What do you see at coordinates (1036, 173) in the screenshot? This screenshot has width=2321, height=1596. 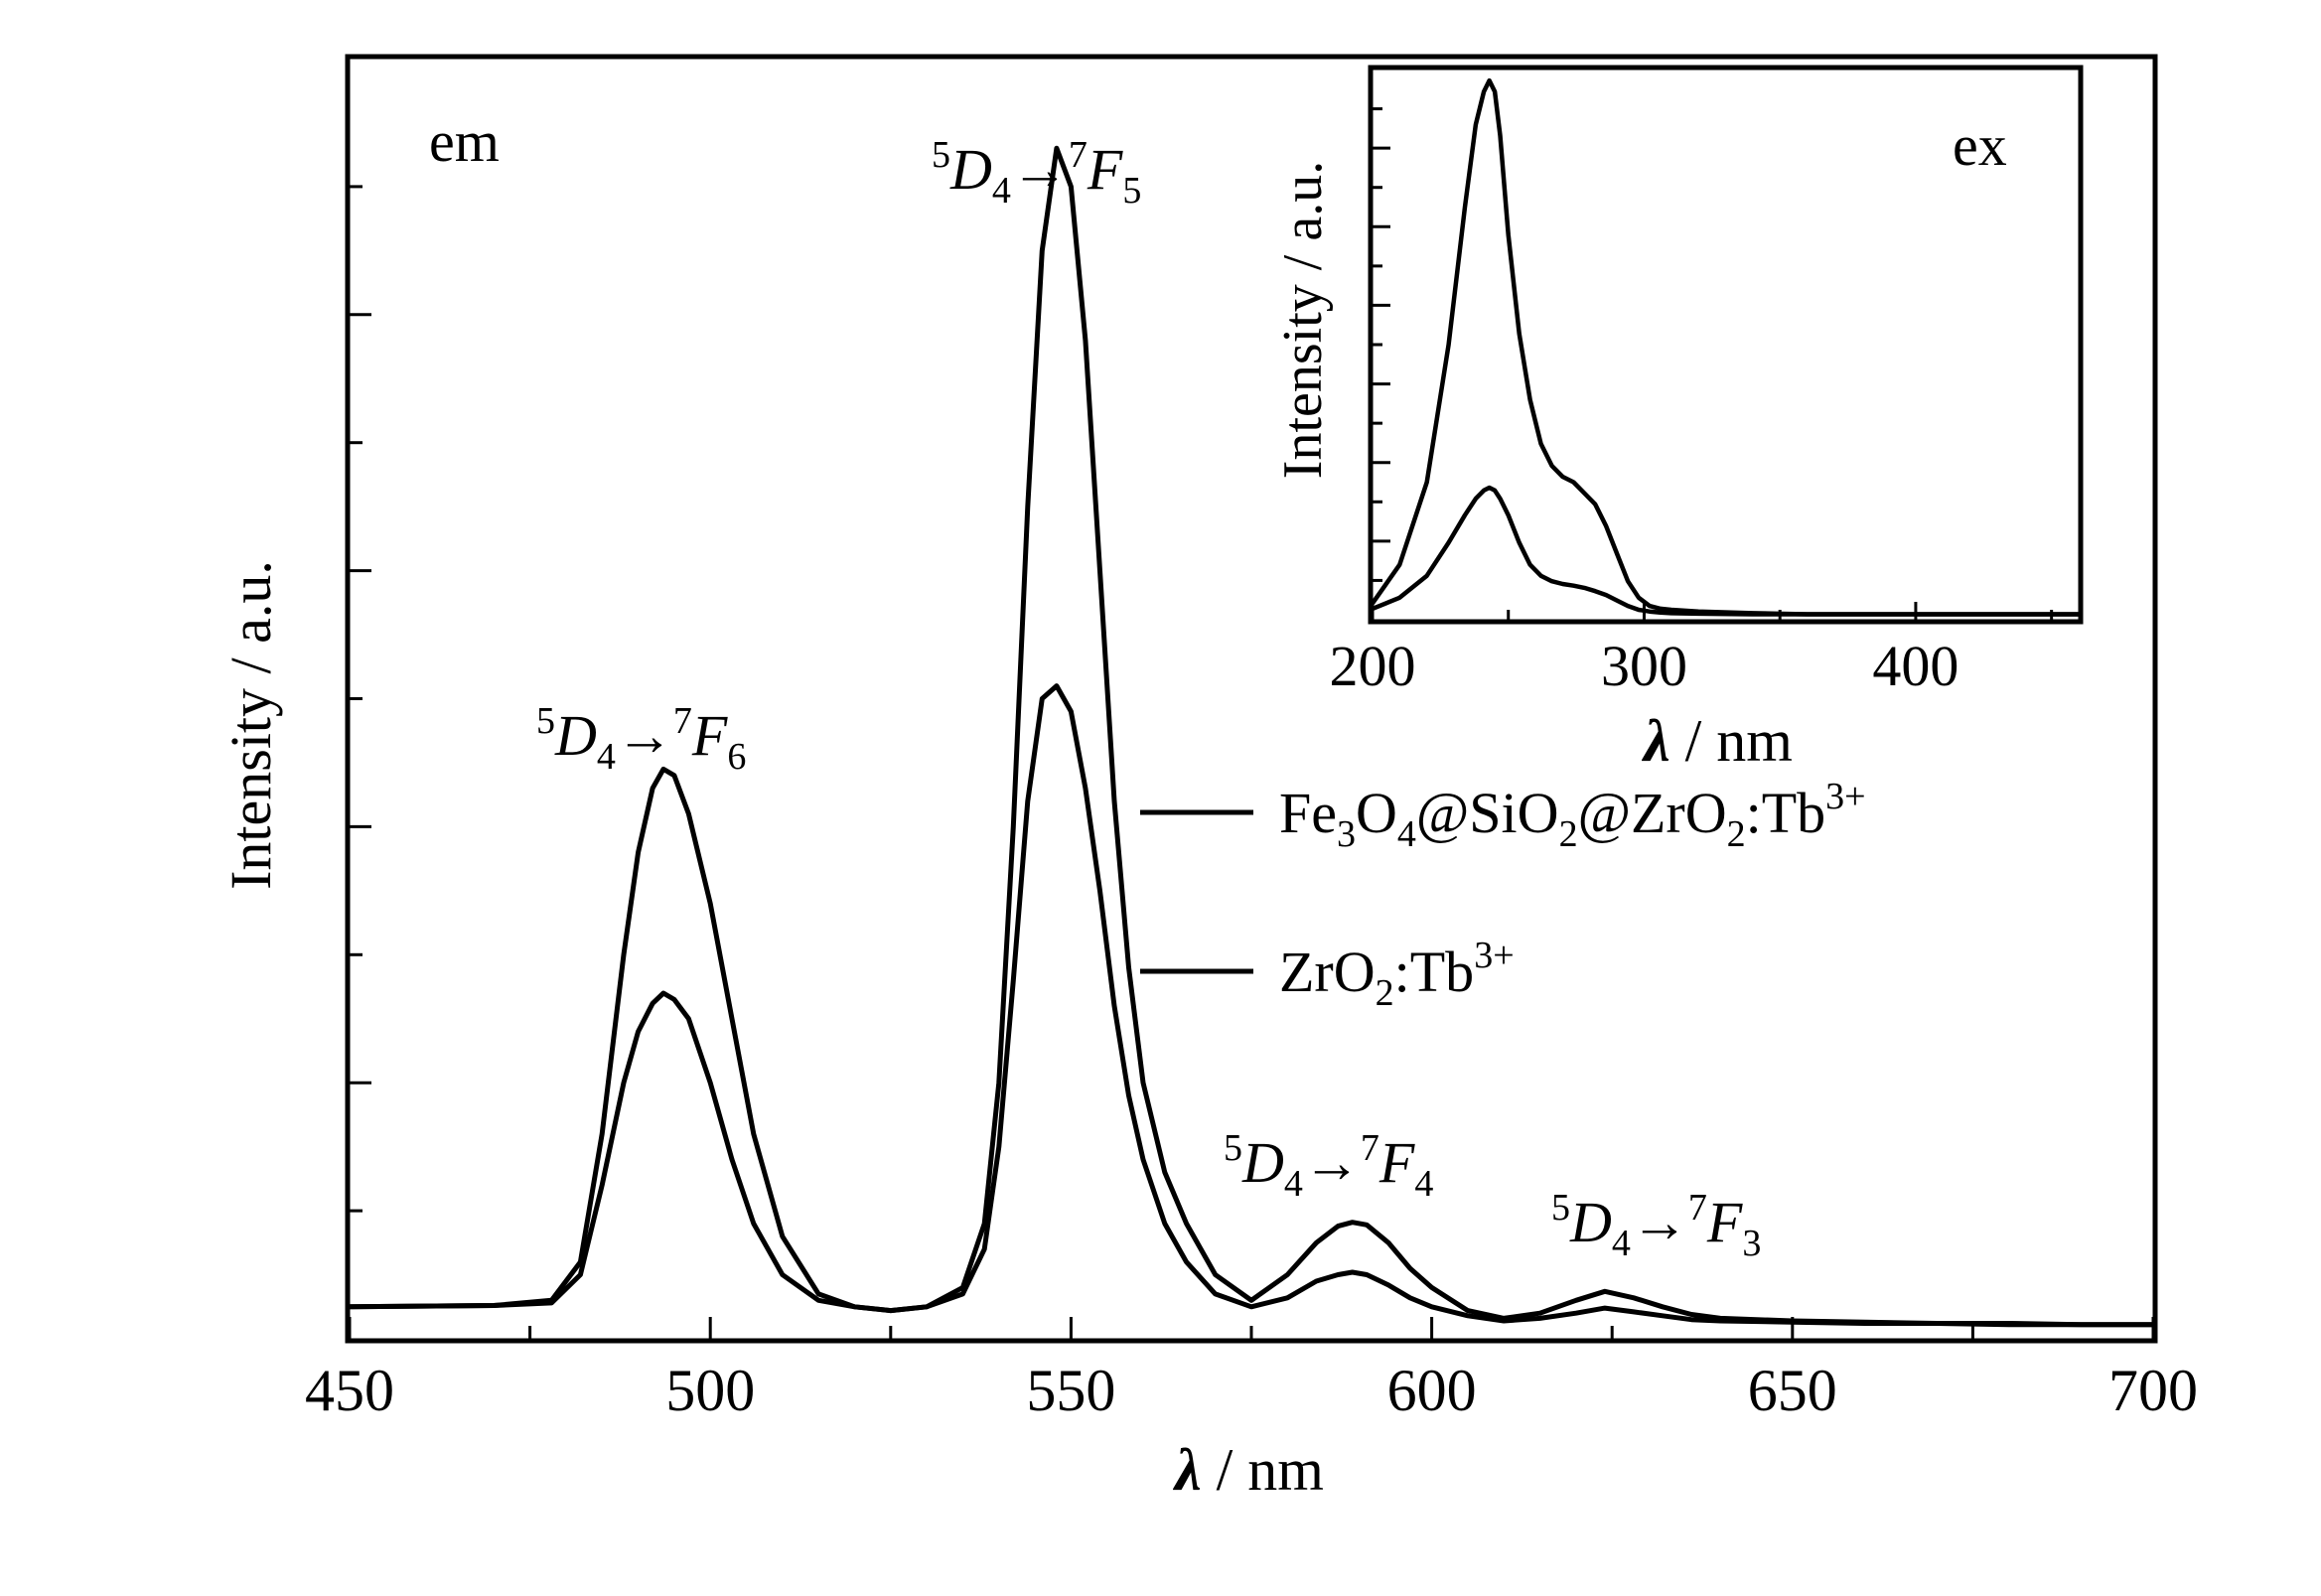 I see `annotation-f5: 5D4→7F5` at bounding box center [1036, 173].